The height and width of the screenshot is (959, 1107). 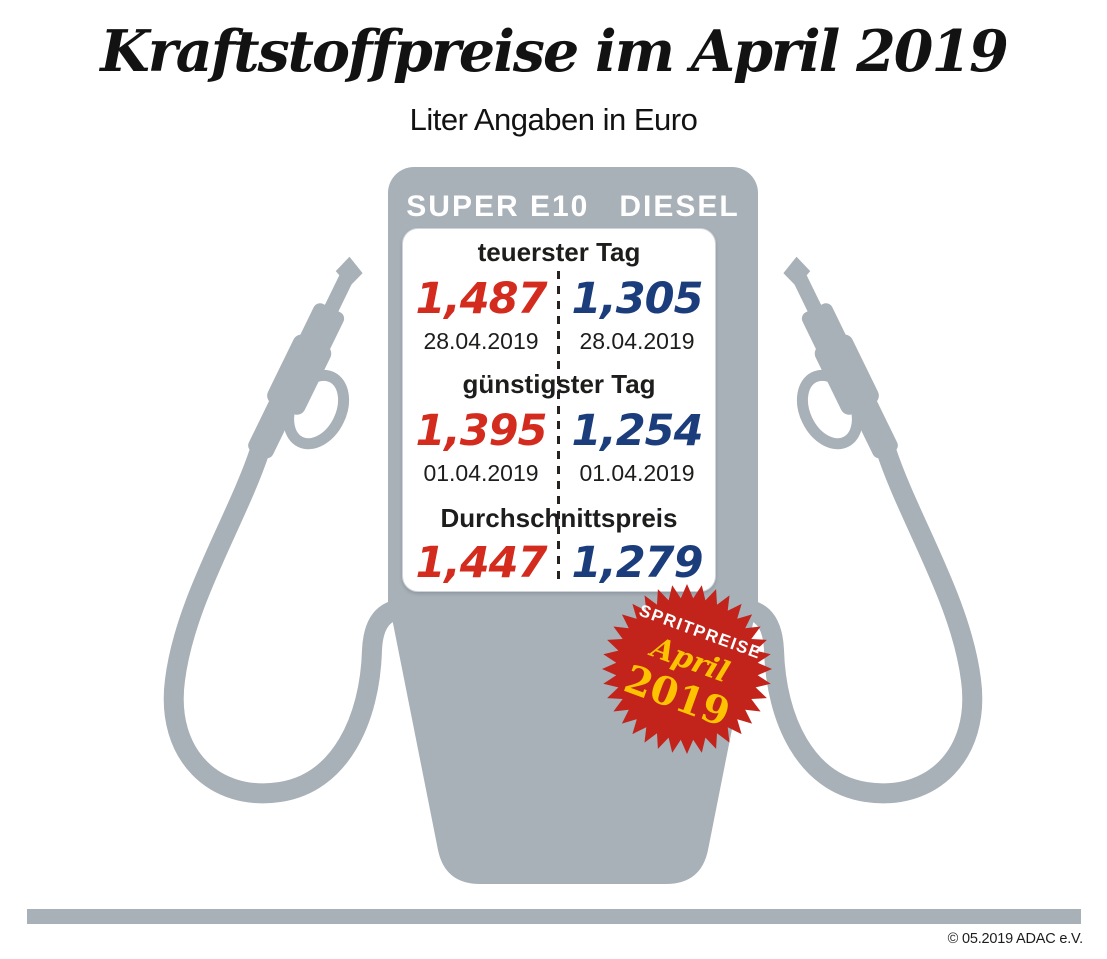 What do you see at coordinates (554, 51) in the screenshot?
I see `page-title: Kraftstoffpreise im April 2019` at bounding box center [554, 51].